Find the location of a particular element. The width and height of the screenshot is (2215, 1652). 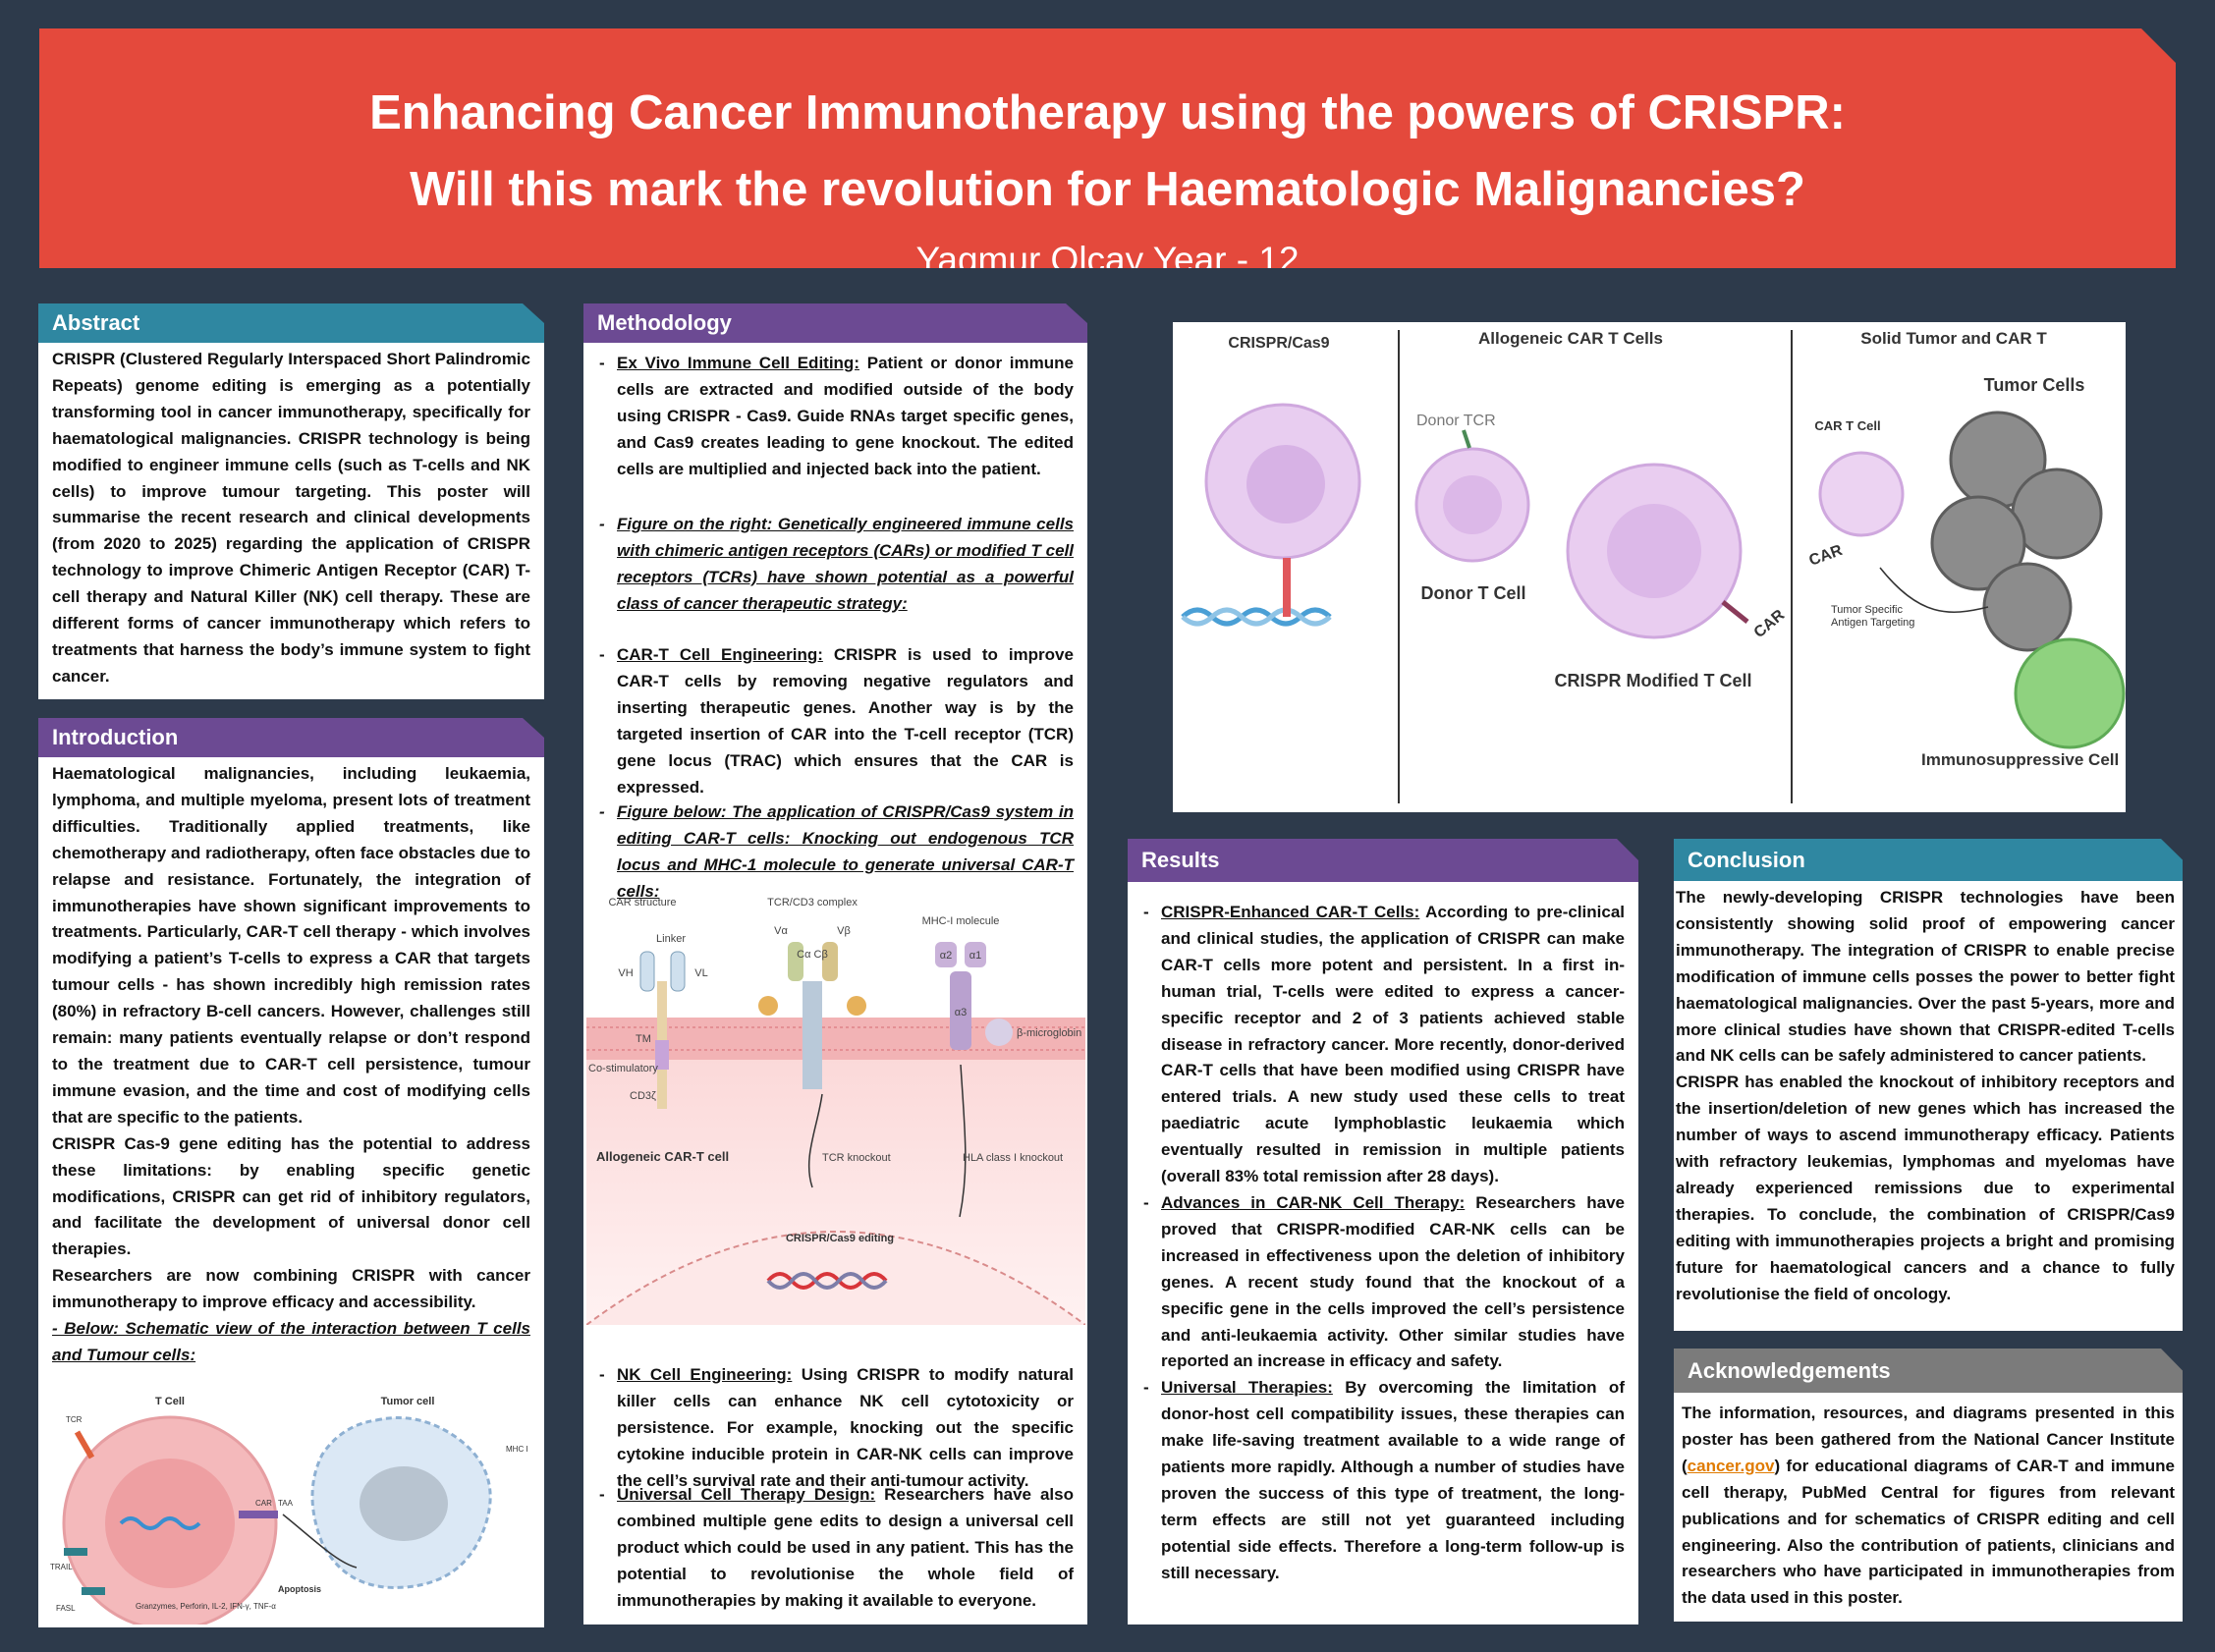

a3 is located at coordinates (960, 1011).